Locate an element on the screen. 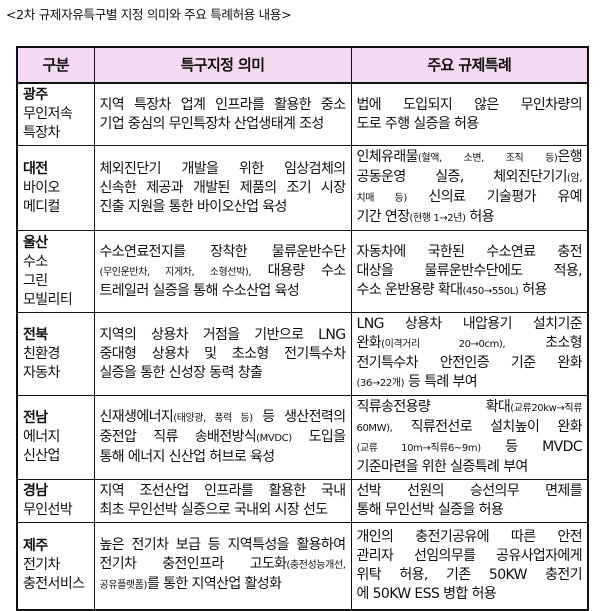 This screenshot has height=611, width=600. text-line: 지역의 상용차 거점을 기반으로 LNG is located at coordinates (223, 335).